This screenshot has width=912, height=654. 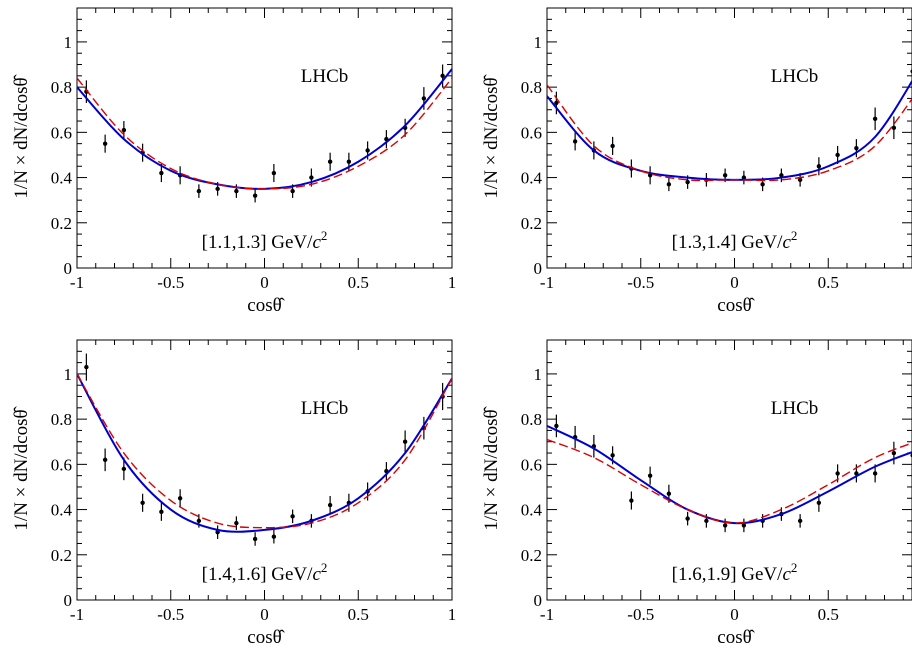 What do you see at coordinates (735, 305) in the screenshot?
I see `x-axis-title: cosθ̂` at bounding box center [735, 305].